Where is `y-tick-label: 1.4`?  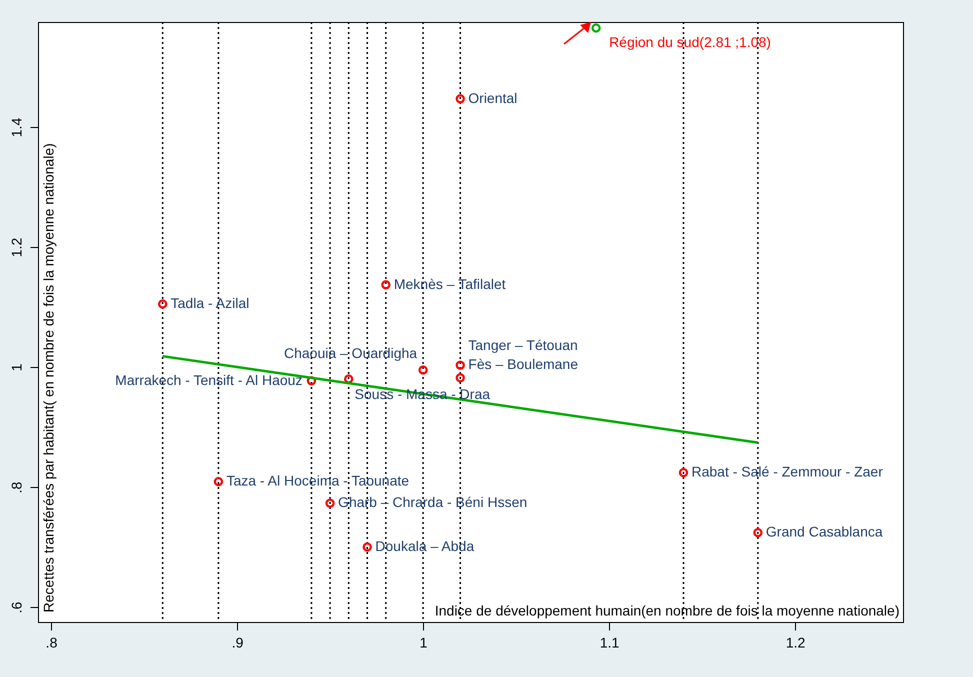
y-tick-label: 1.4 is located at coordinates (16, 128).